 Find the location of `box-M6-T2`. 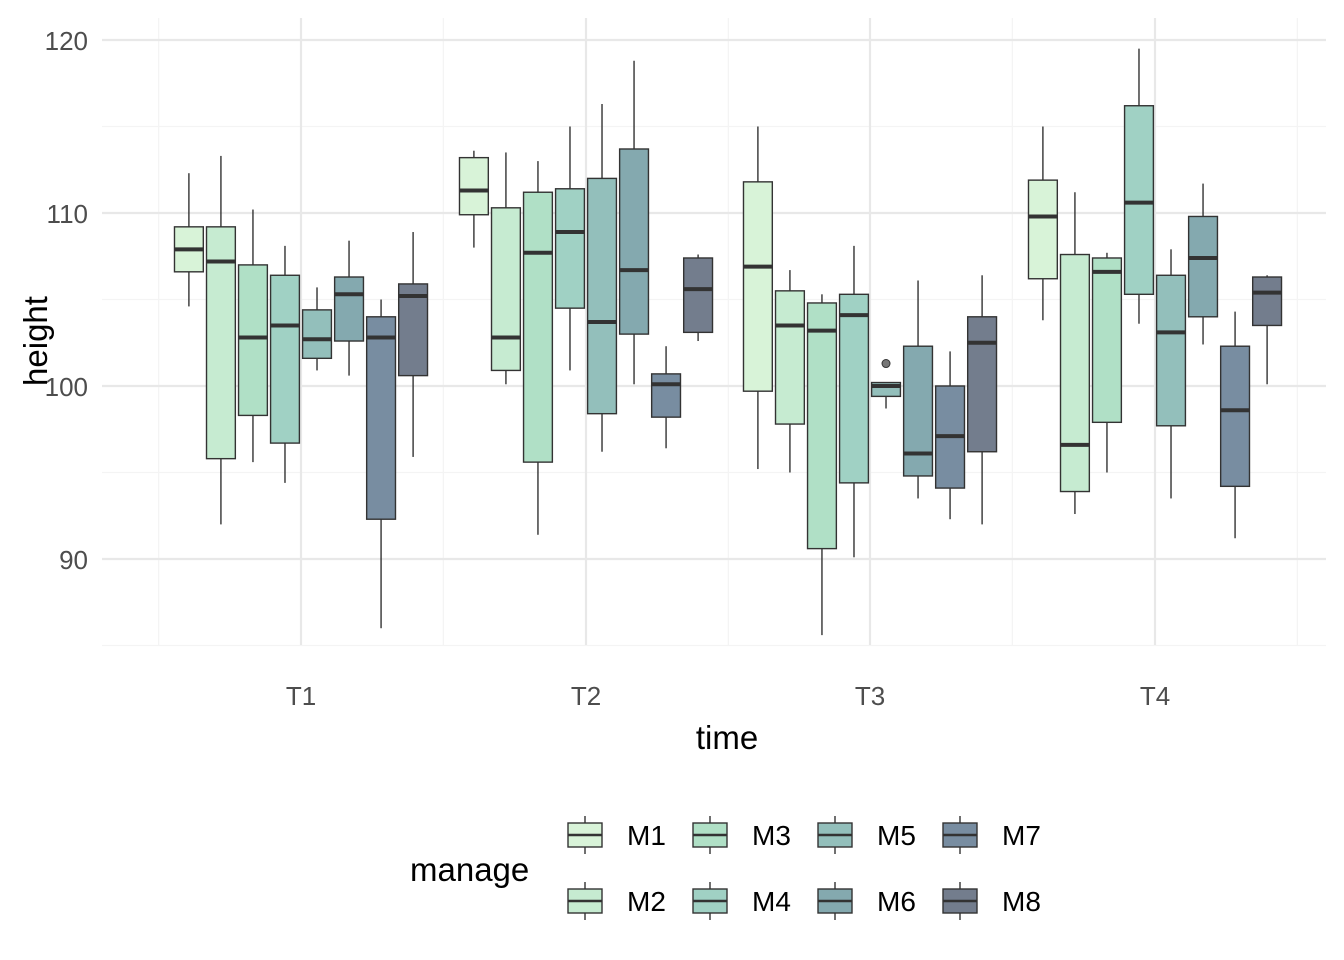

box-M6-T2 is located at coordinates (634, 222).